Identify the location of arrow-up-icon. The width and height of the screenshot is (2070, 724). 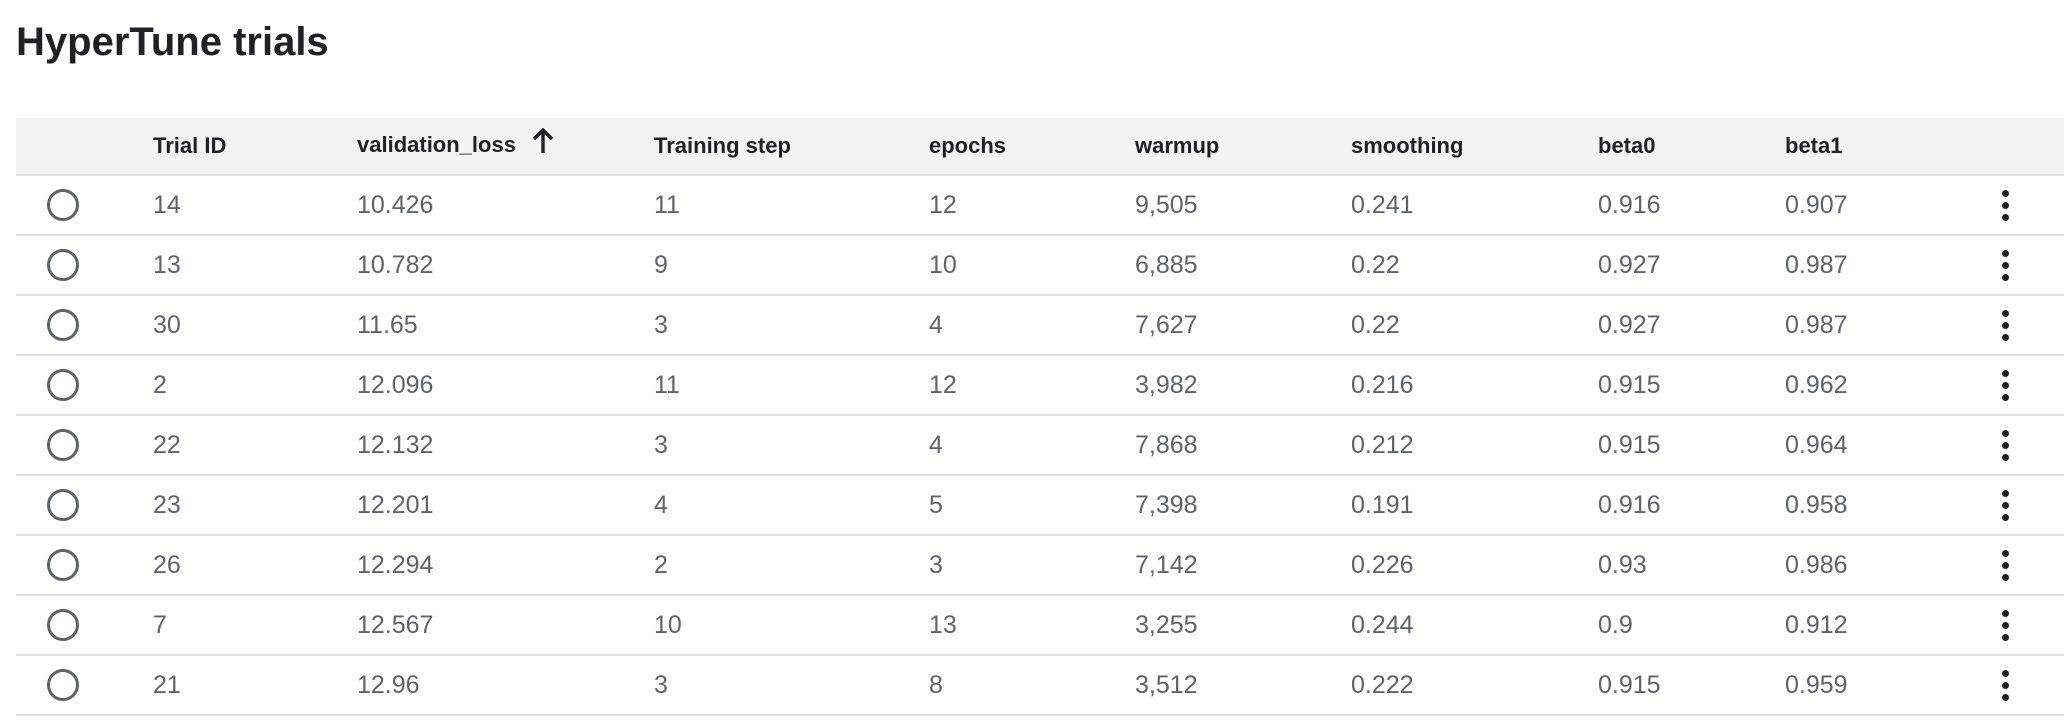
(543, 143).